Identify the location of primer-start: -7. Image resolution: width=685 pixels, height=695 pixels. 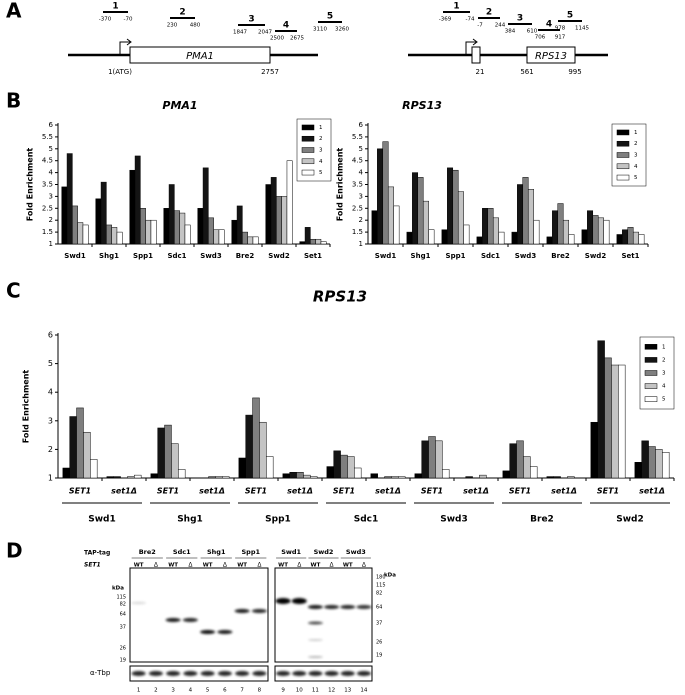
(480, 26).